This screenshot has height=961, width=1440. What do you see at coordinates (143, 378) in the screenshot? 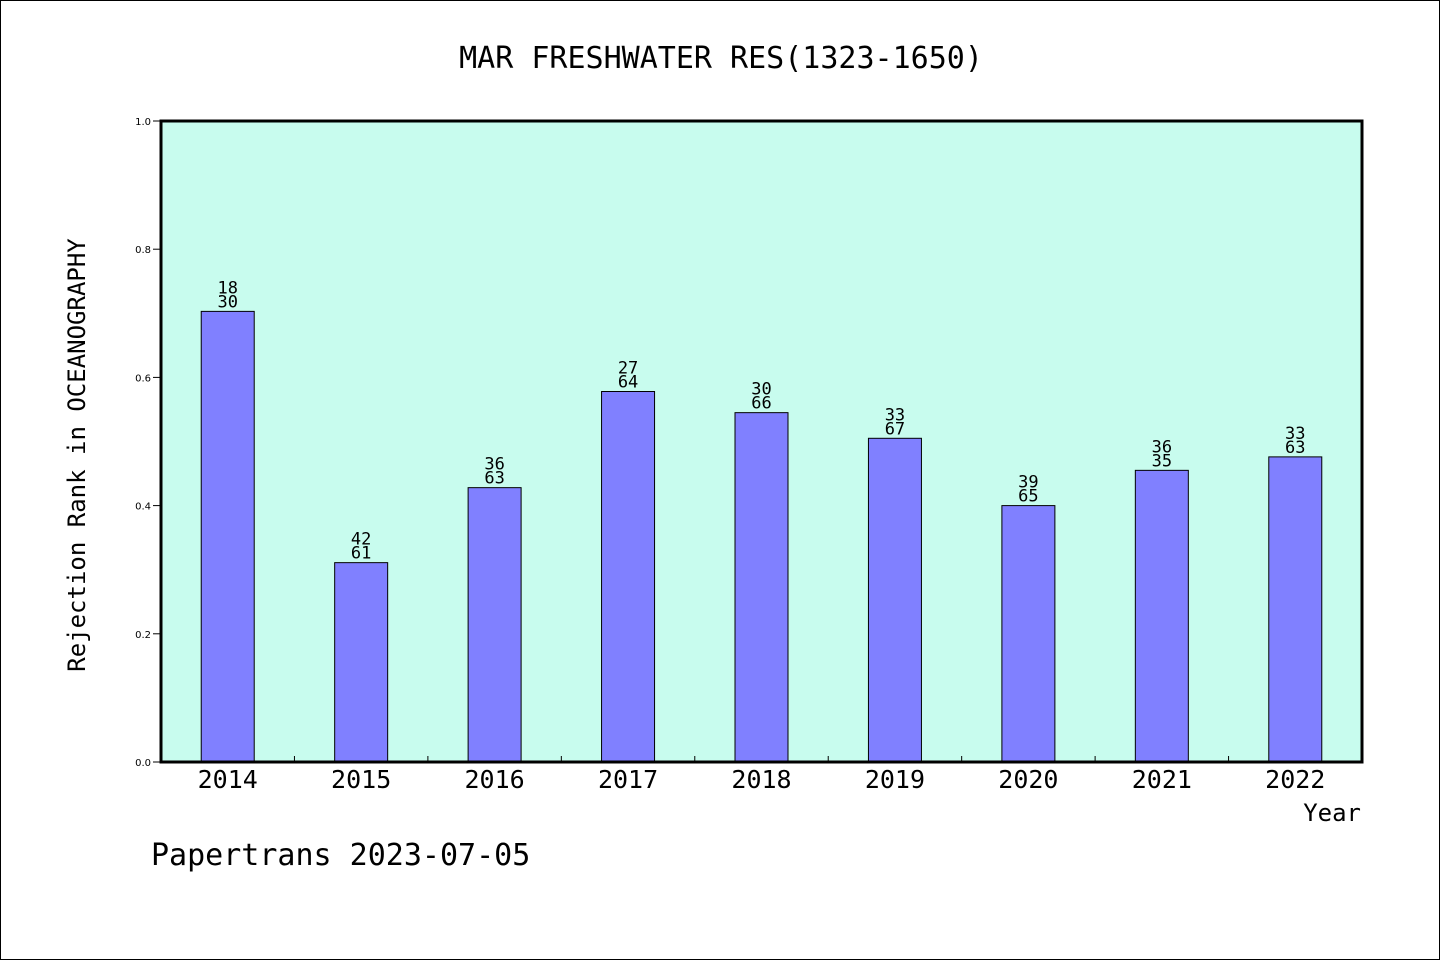
I see `y-tick-label-0.6: 0.6` at bounding box center [143, 378].